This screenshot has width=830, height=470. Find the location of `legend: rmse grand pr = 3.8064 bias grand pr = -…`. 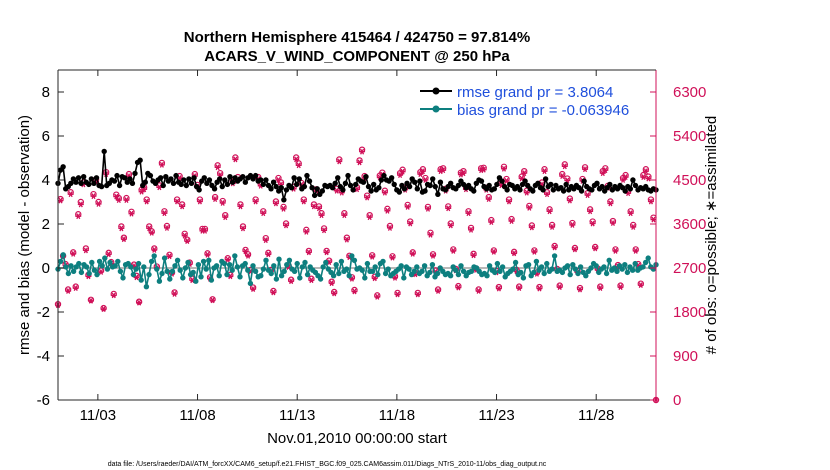

legend: rmse grand pr = 3.8064 bias grand pr = -… is located at coordinates (524, 101).